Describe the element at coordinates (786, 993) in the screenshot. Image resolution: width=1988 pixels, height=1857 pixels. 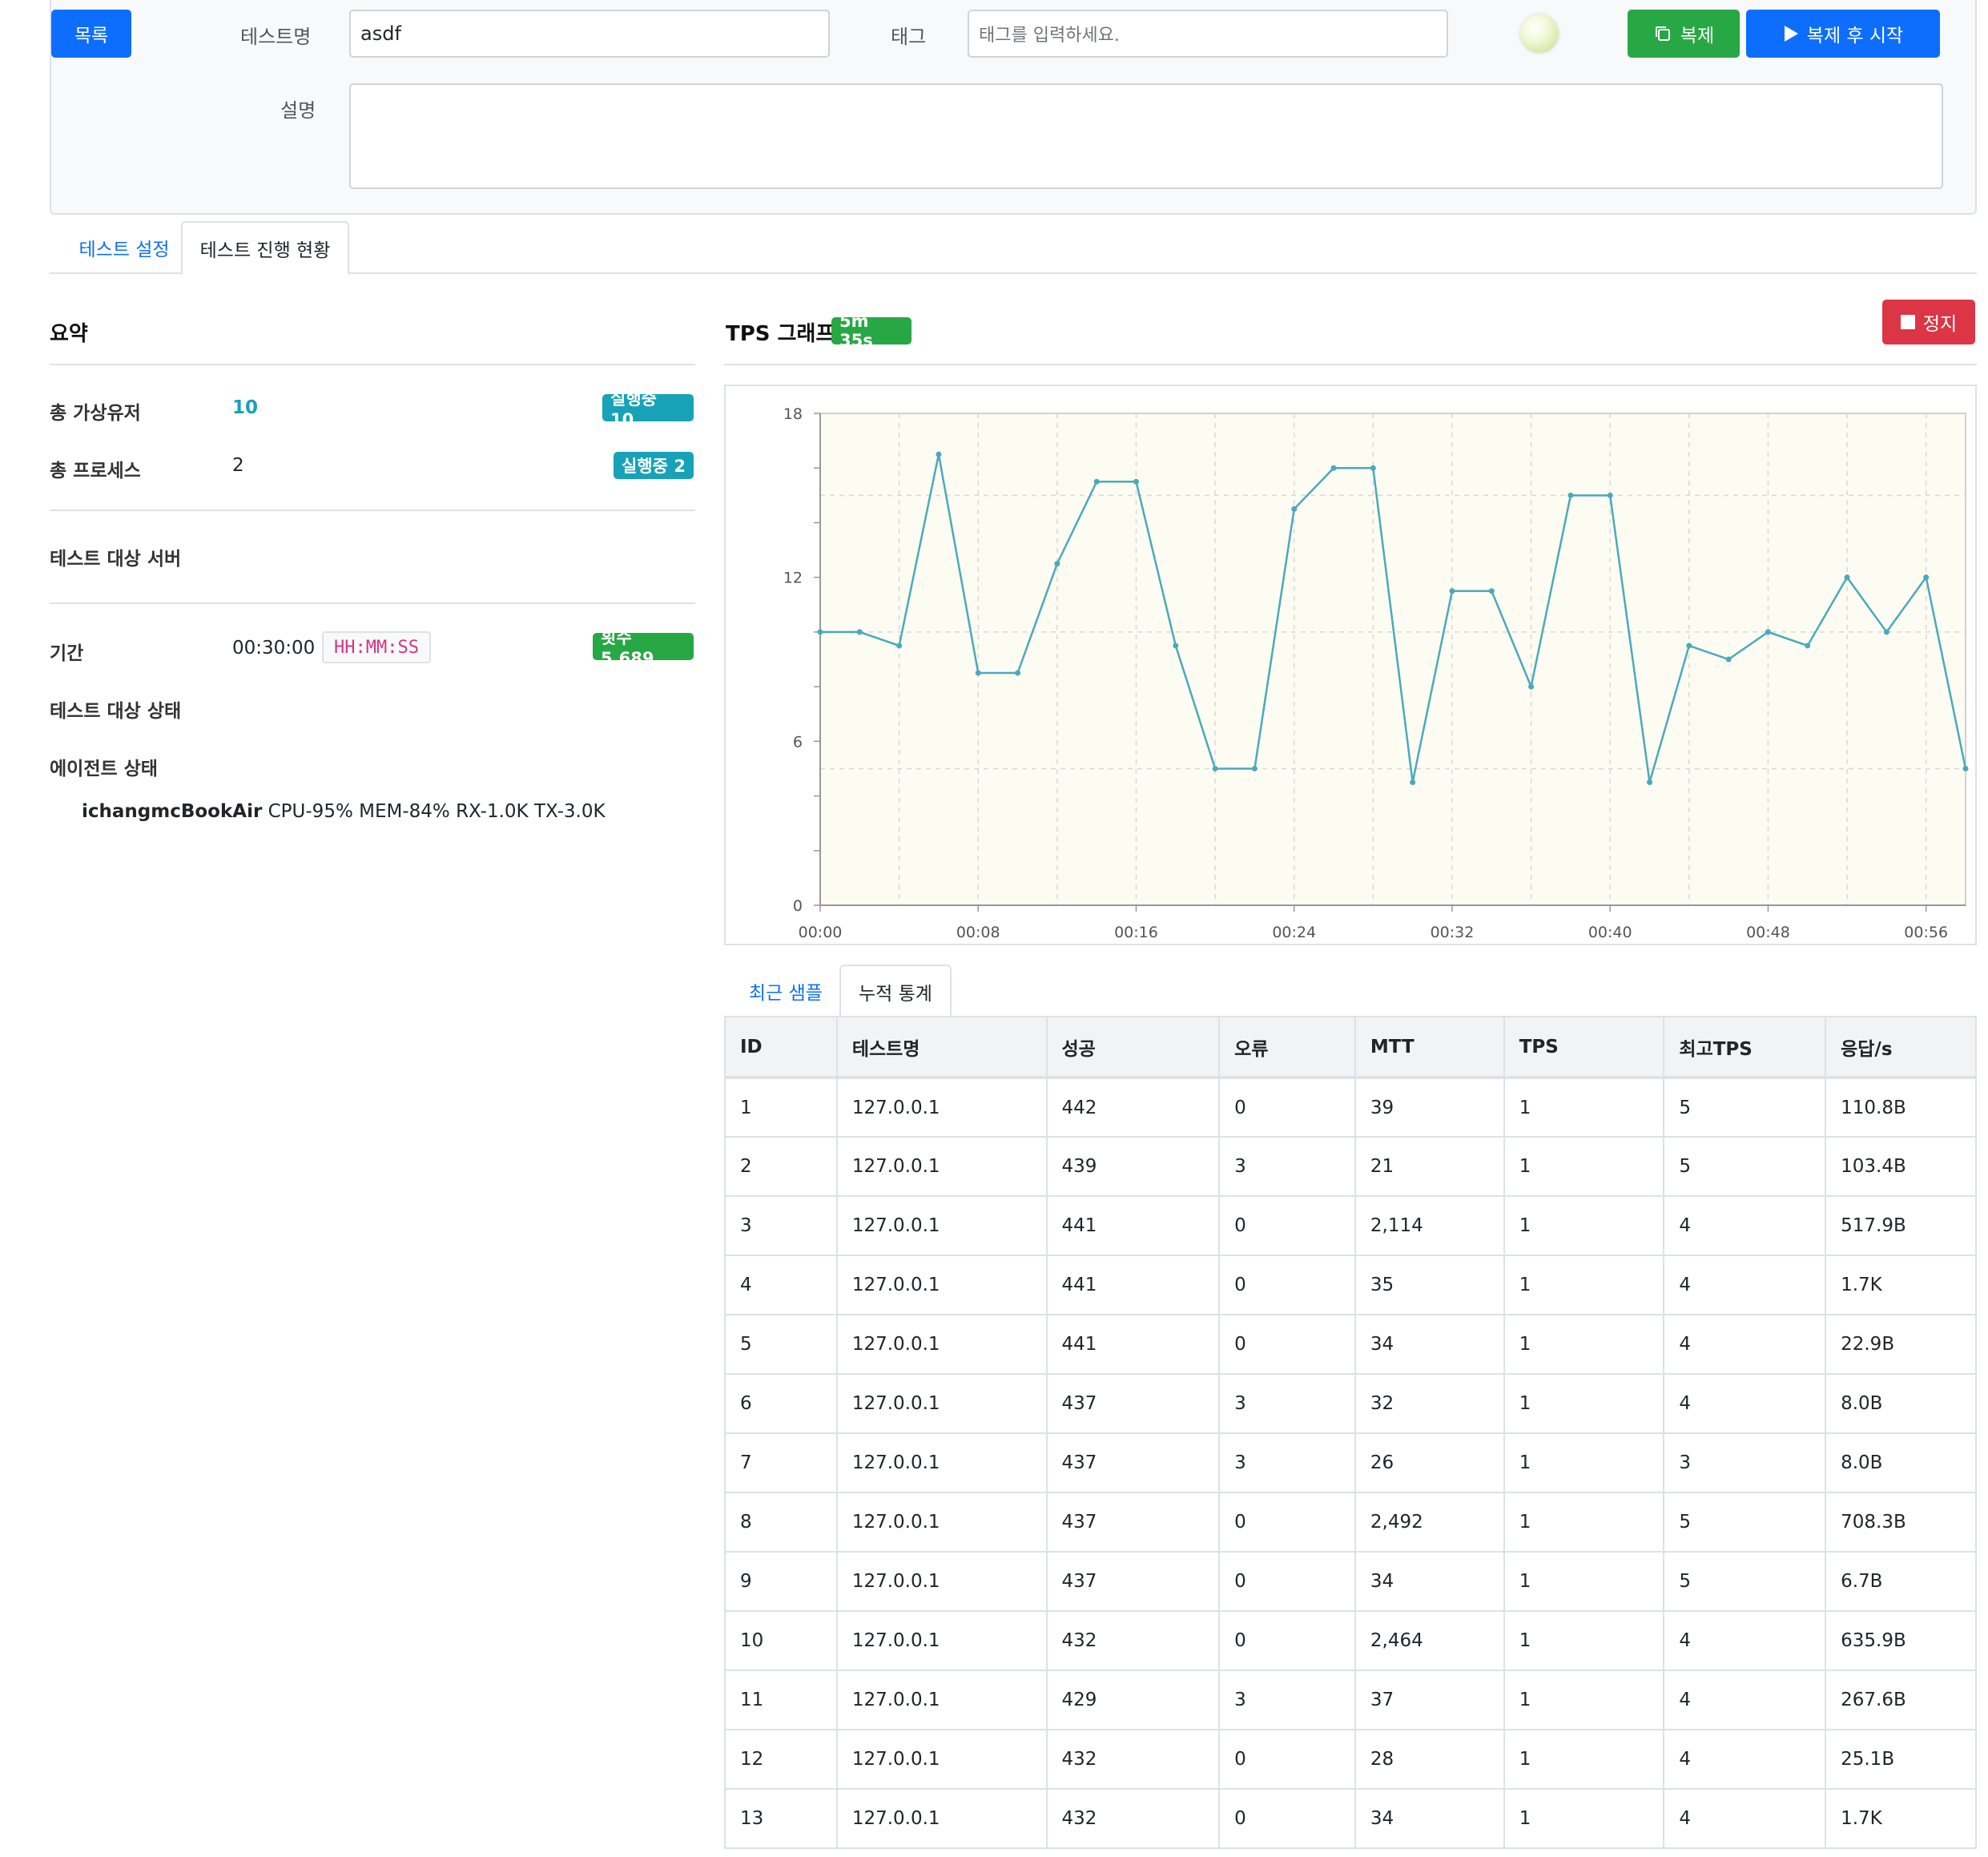
I see `tab-recent-samples: 최근 샘플` at that location.